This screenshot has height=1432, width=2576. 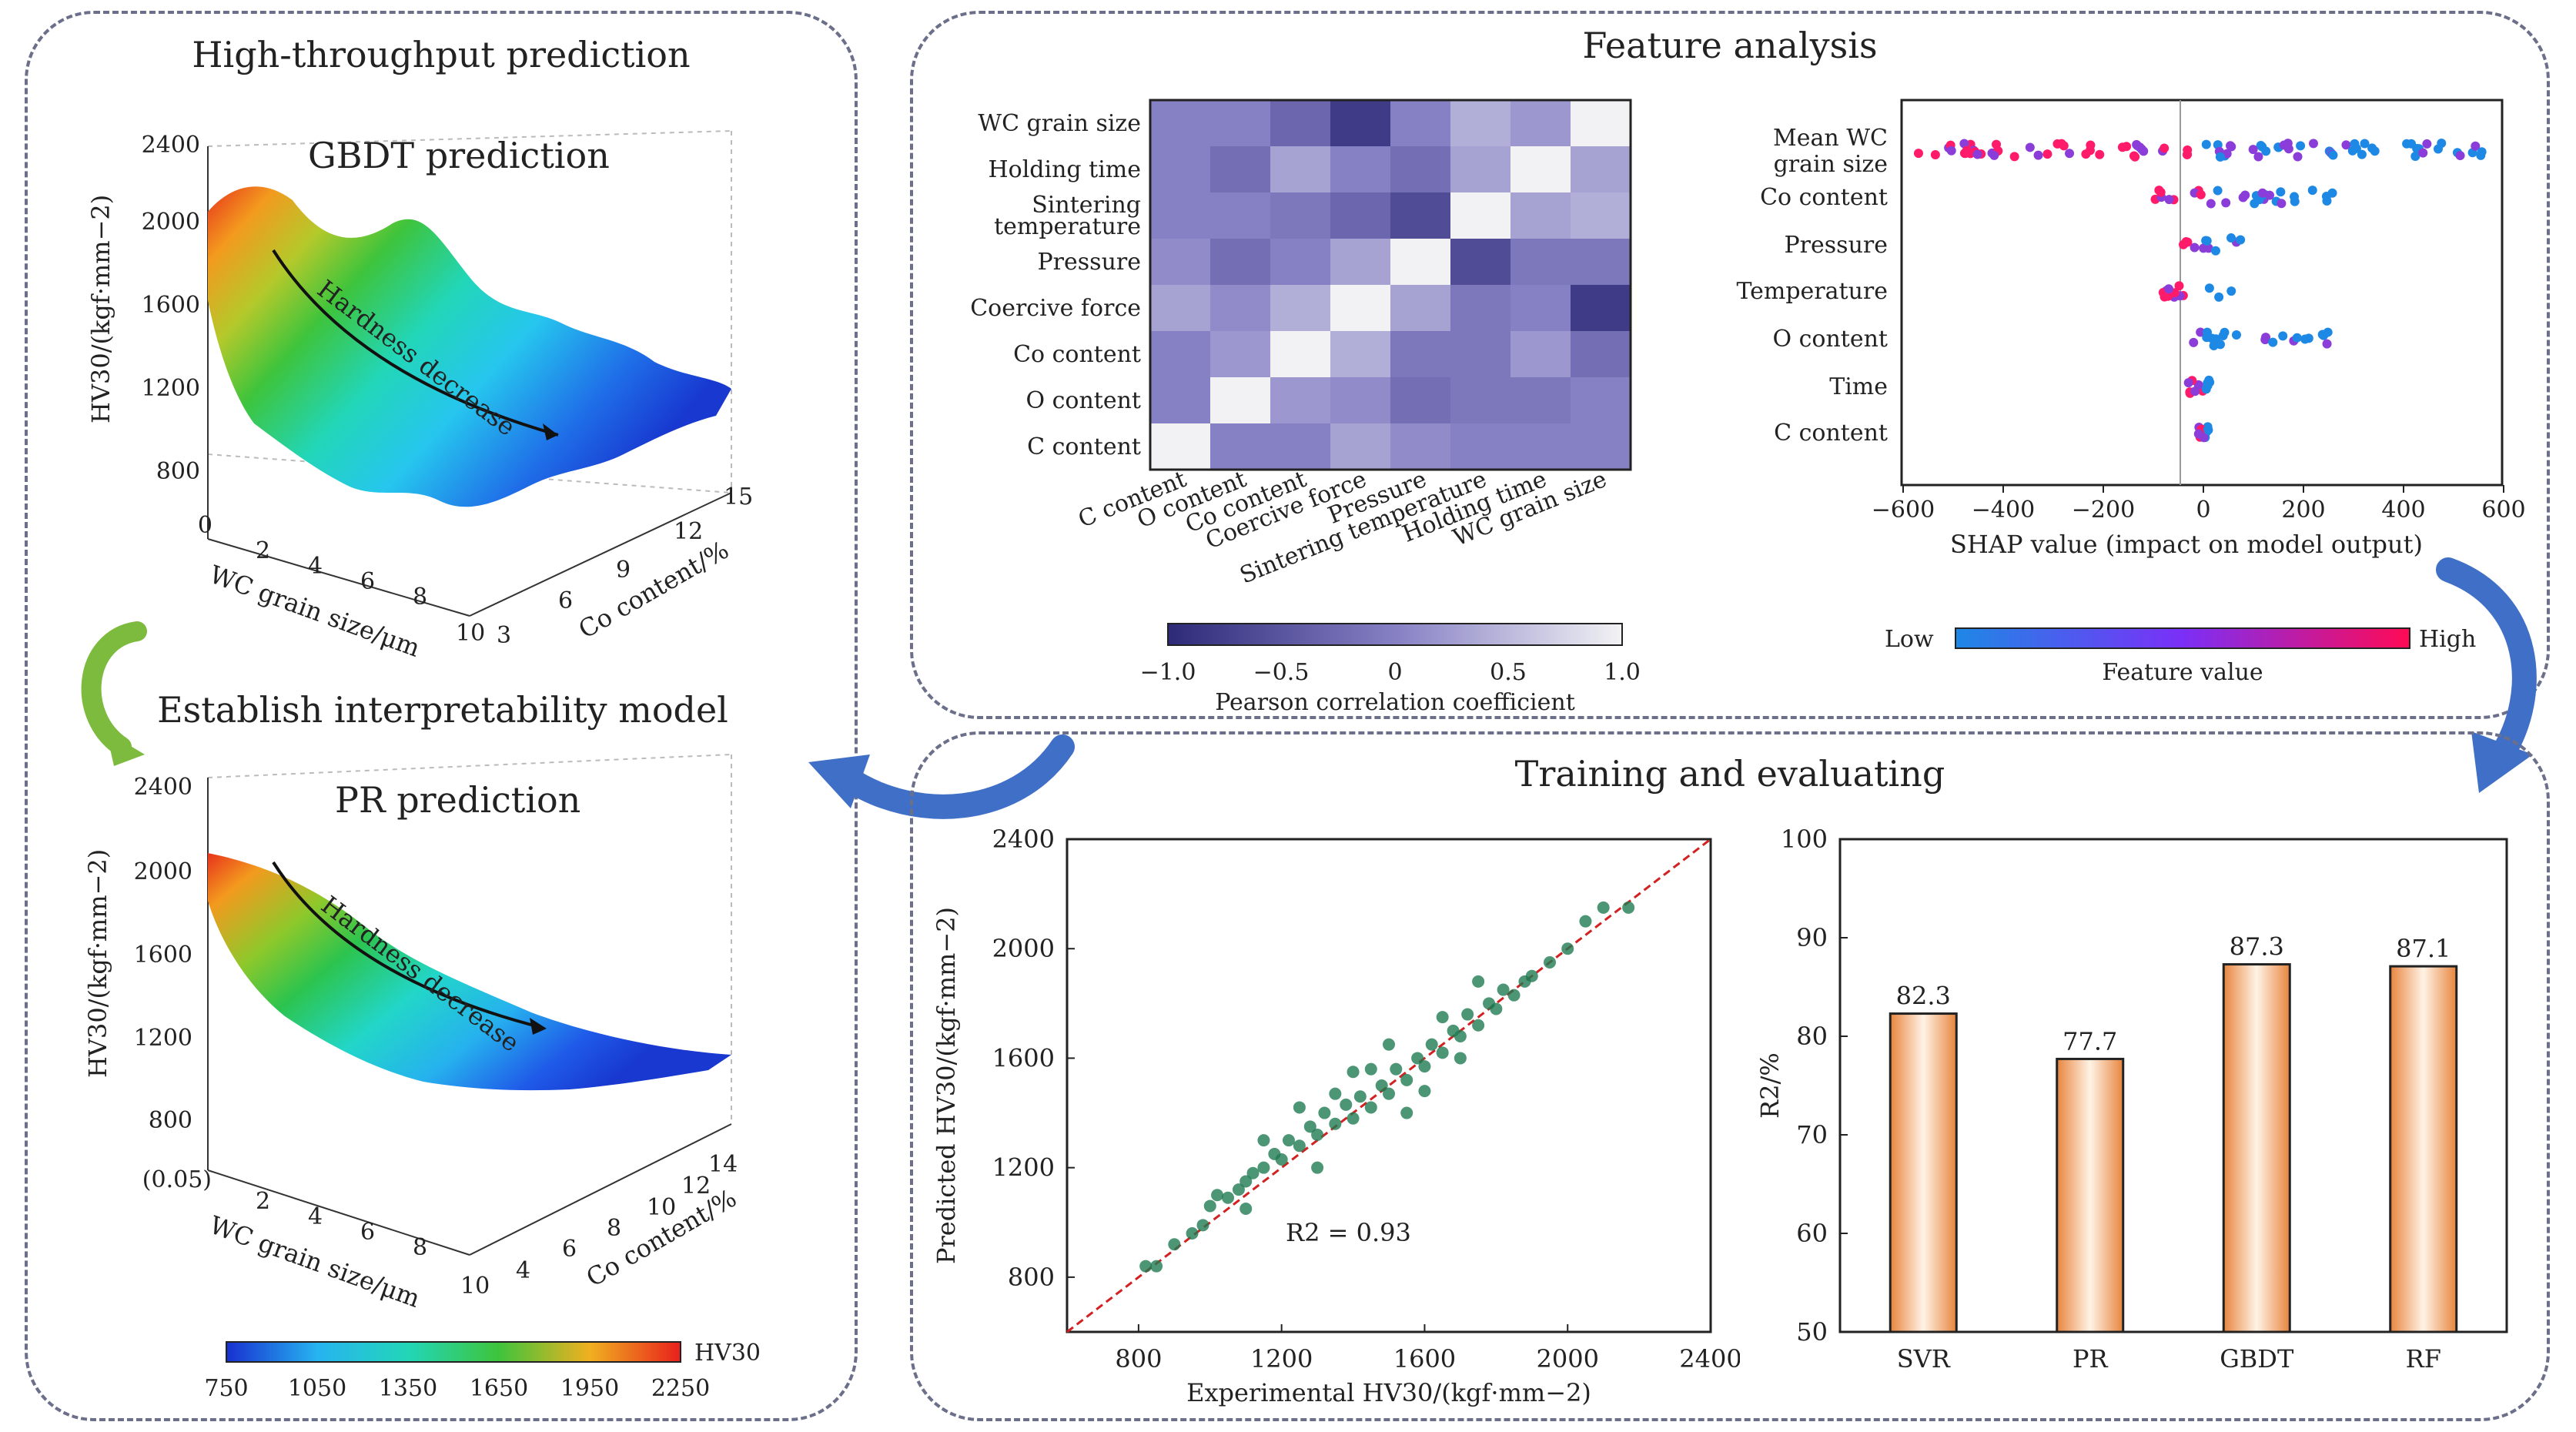 I want to click on svg-text: 800, so click(x=178, y=471).